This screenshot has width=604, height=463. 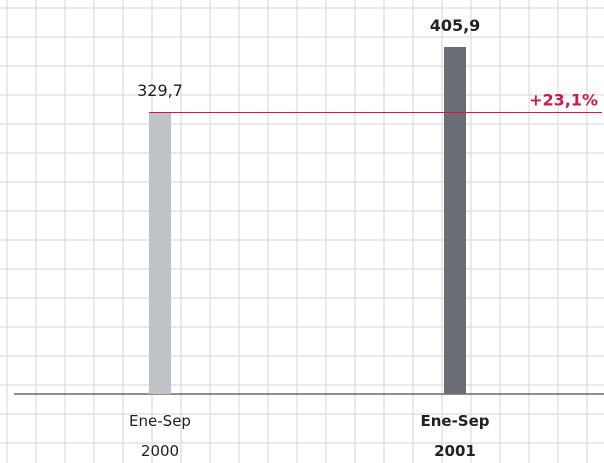 I want to click on category-labels-group: Ene-Sep 2000 Ene-Sep 2001, so click(x=309, y=436).